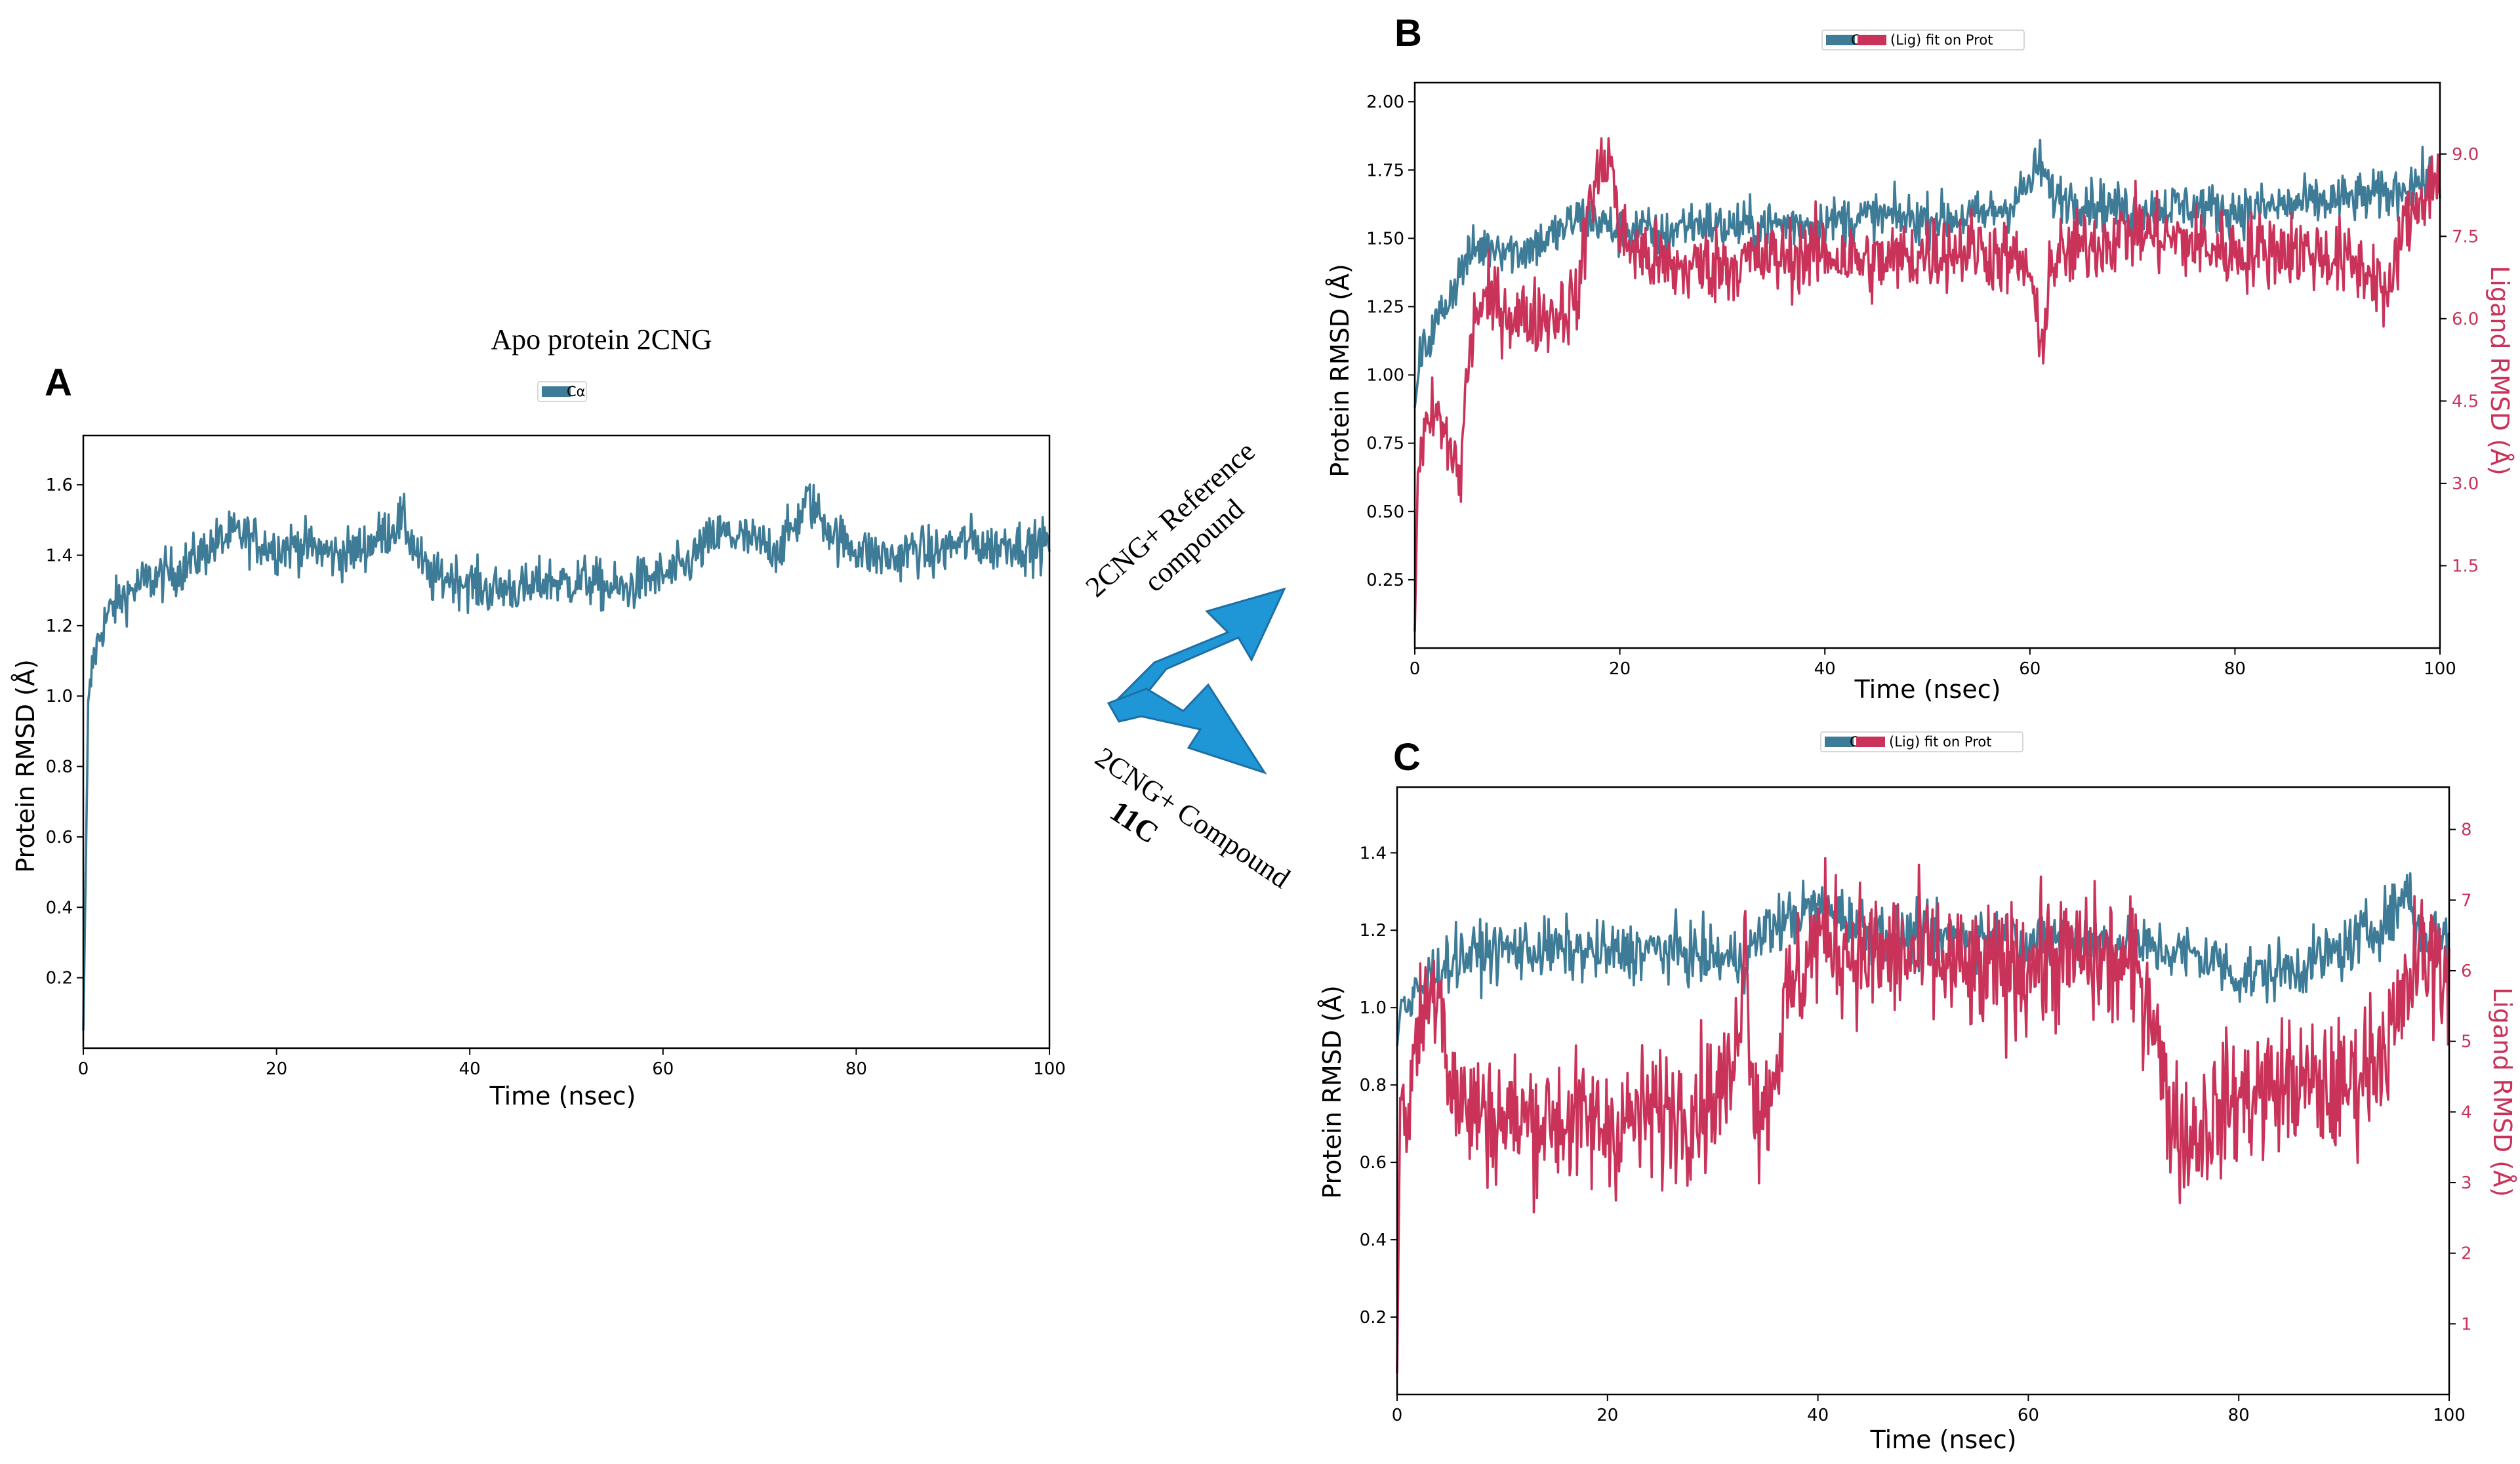  What do you see at coordinates (58, 382) in the screenshot?
I see `panel-letter-a: A` at bounding box center [58, 382].